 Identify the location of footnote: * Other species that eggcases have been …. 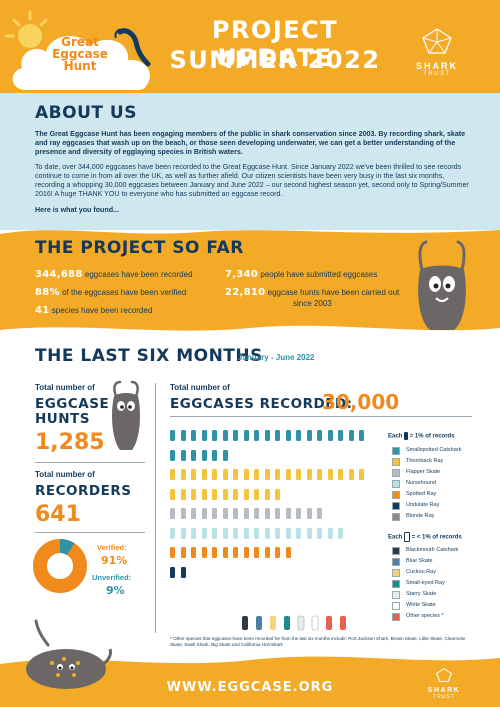
(318, 641).